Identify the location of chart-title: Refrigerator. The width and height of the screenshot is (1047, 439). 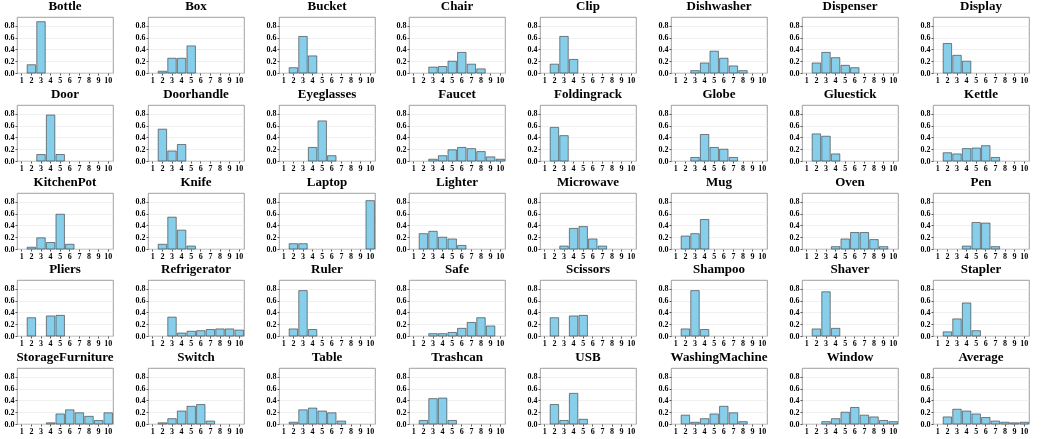
(196, 269).